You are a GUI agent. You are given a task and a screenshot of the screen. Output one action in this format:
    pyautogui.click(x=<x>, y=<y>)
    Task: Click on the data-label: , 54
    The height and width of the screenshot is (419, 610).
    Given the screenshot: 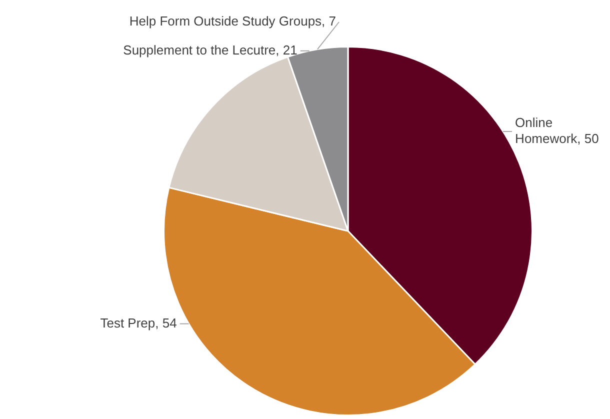 What is the action you would take?
    pyautogui.click(x=166, y=322)
    